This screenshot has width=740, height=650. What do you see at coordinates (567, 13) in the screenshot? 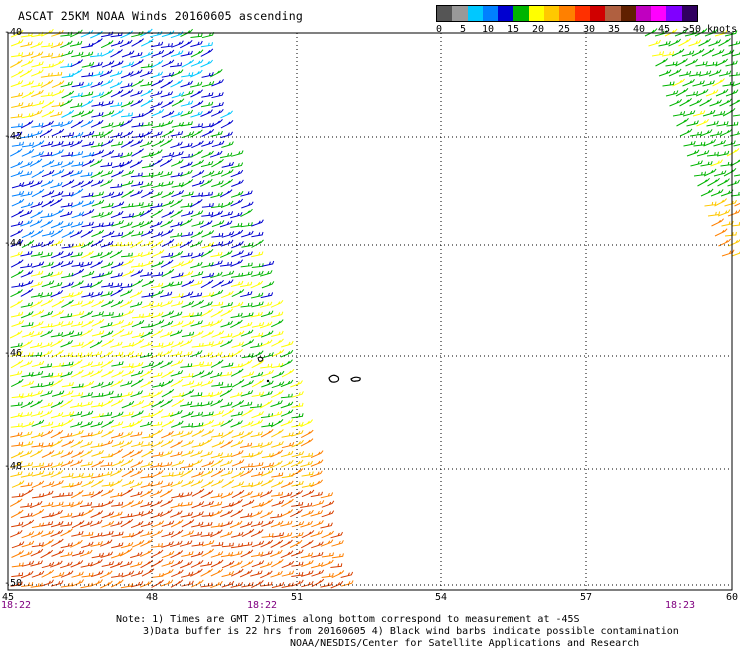
I see `color-scale-bar` at bounding box center [567, 13].